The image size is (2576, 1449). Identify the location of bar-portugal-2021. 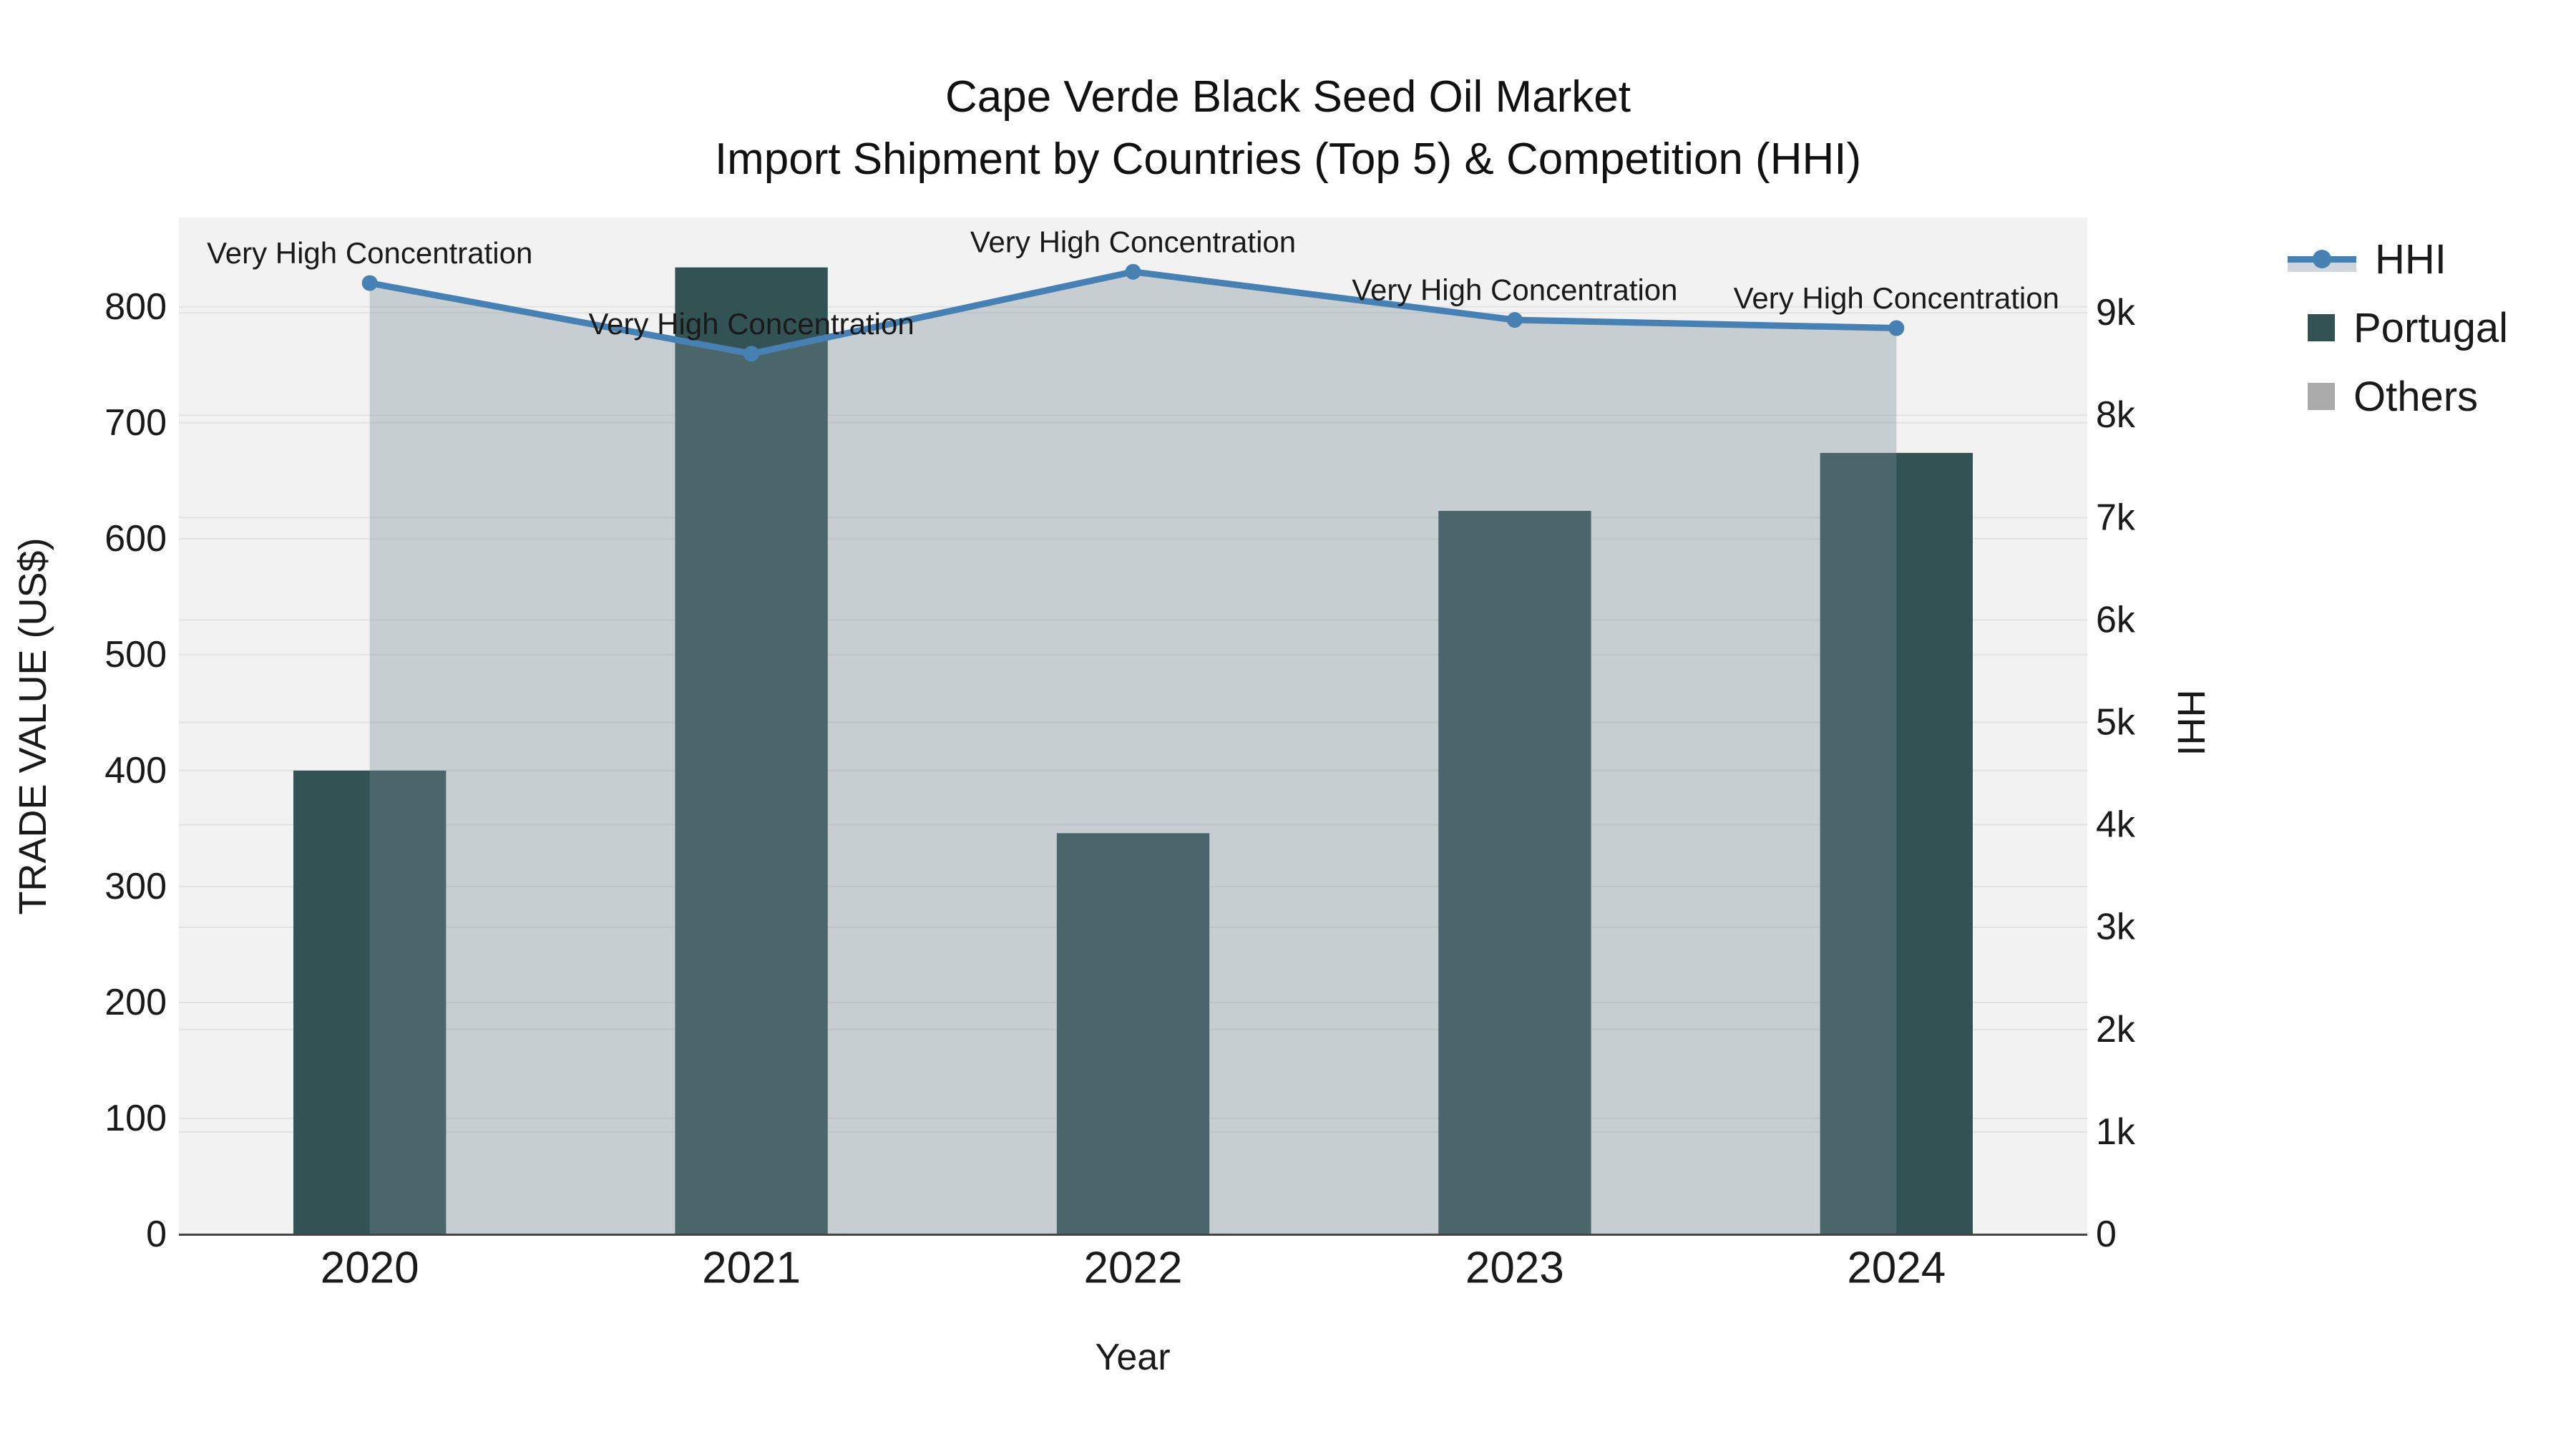
(752, 751).